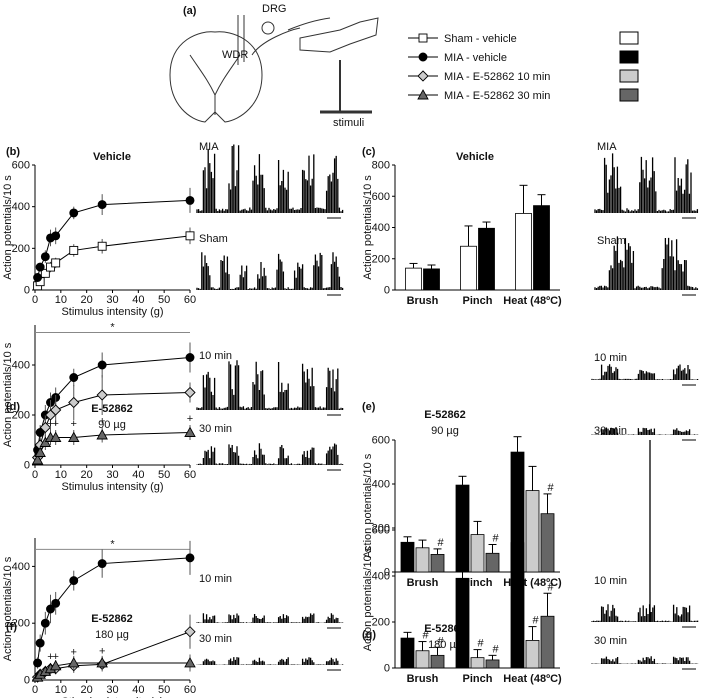 The width and height of the screenshot is (709, 698). Describe the element at coordinates (611, 241) in the screenshot. I see `trace-label: Sham` at that location.